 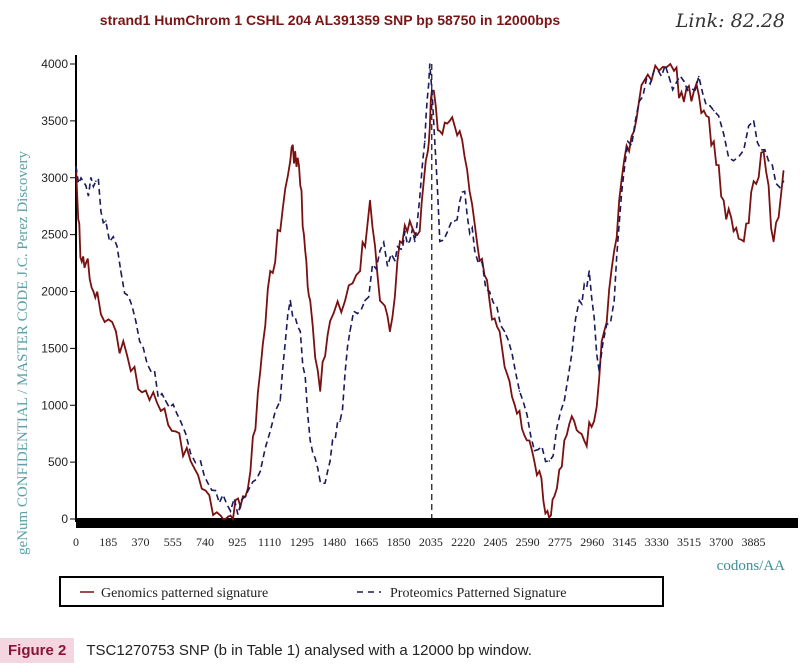 I want to click on y-tick-label: 2500, so click(x=54, y=235).